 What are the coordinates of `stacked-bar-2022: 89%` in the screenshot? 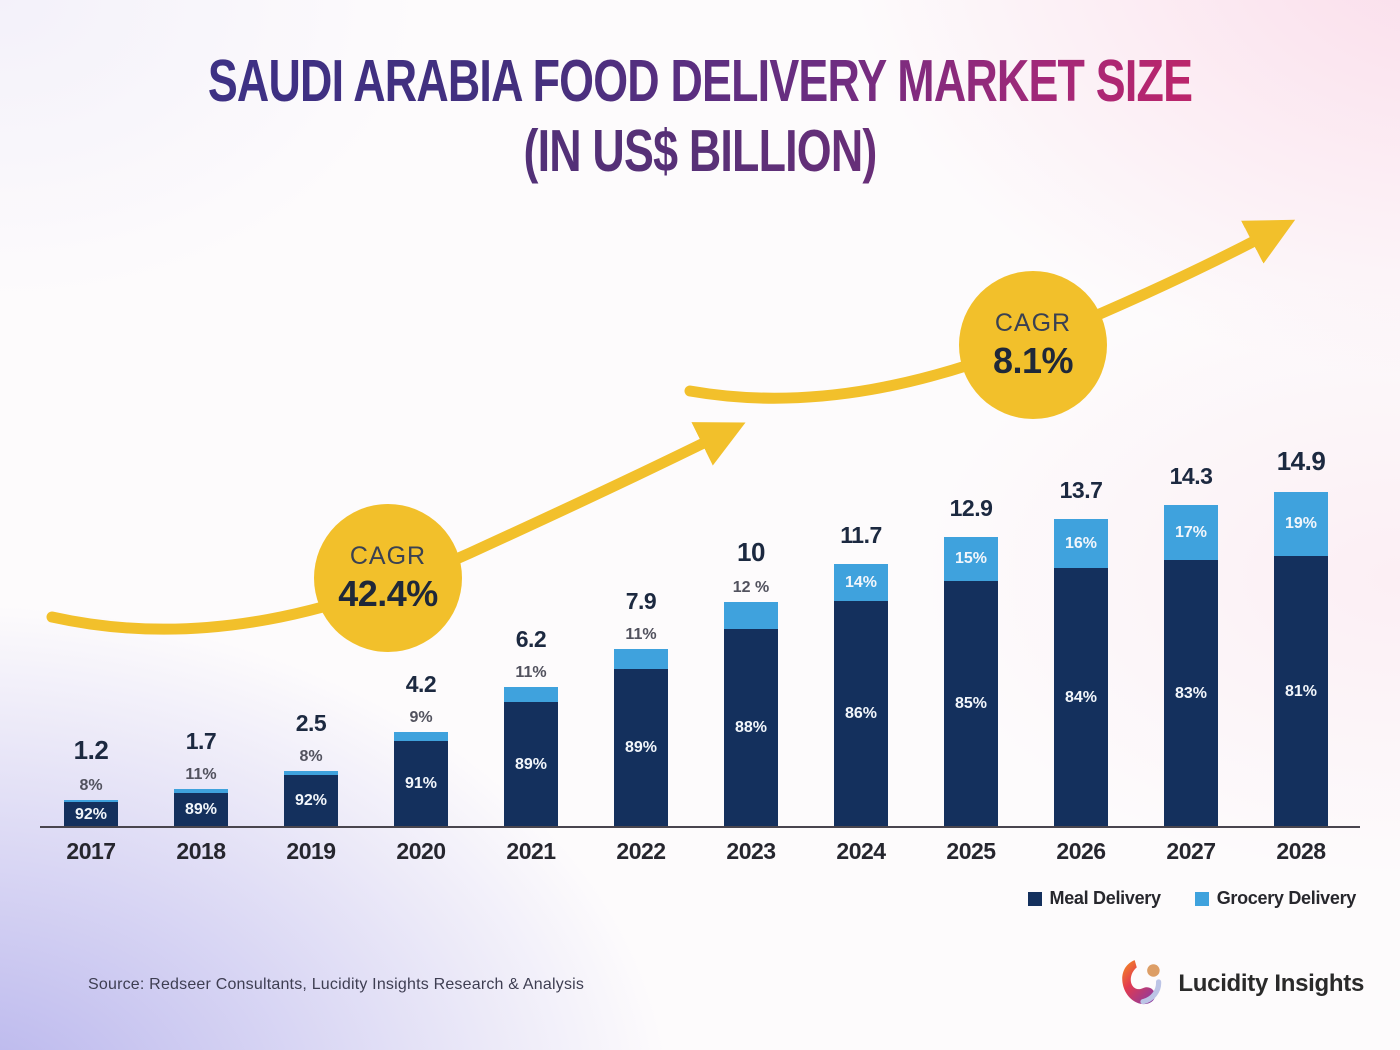 It's located at (641, 738).